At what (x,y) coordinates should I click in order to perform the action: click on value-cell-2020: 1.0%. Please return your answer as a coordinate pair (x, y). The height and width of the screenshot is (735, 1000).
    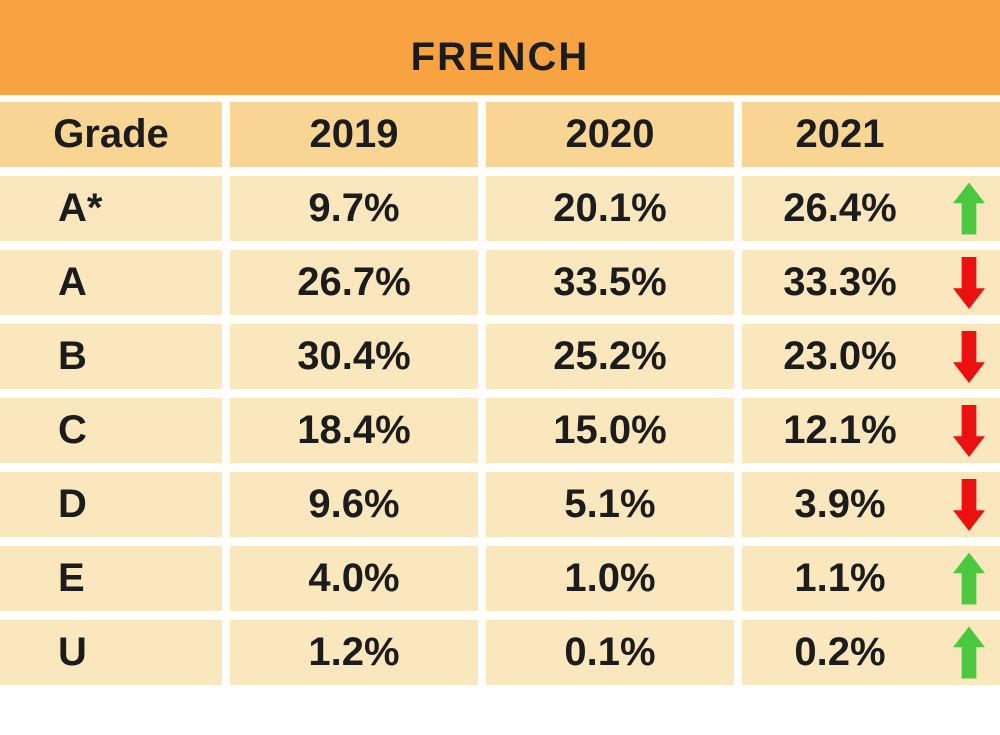
    Looking at the image, I should click on (610, 578).